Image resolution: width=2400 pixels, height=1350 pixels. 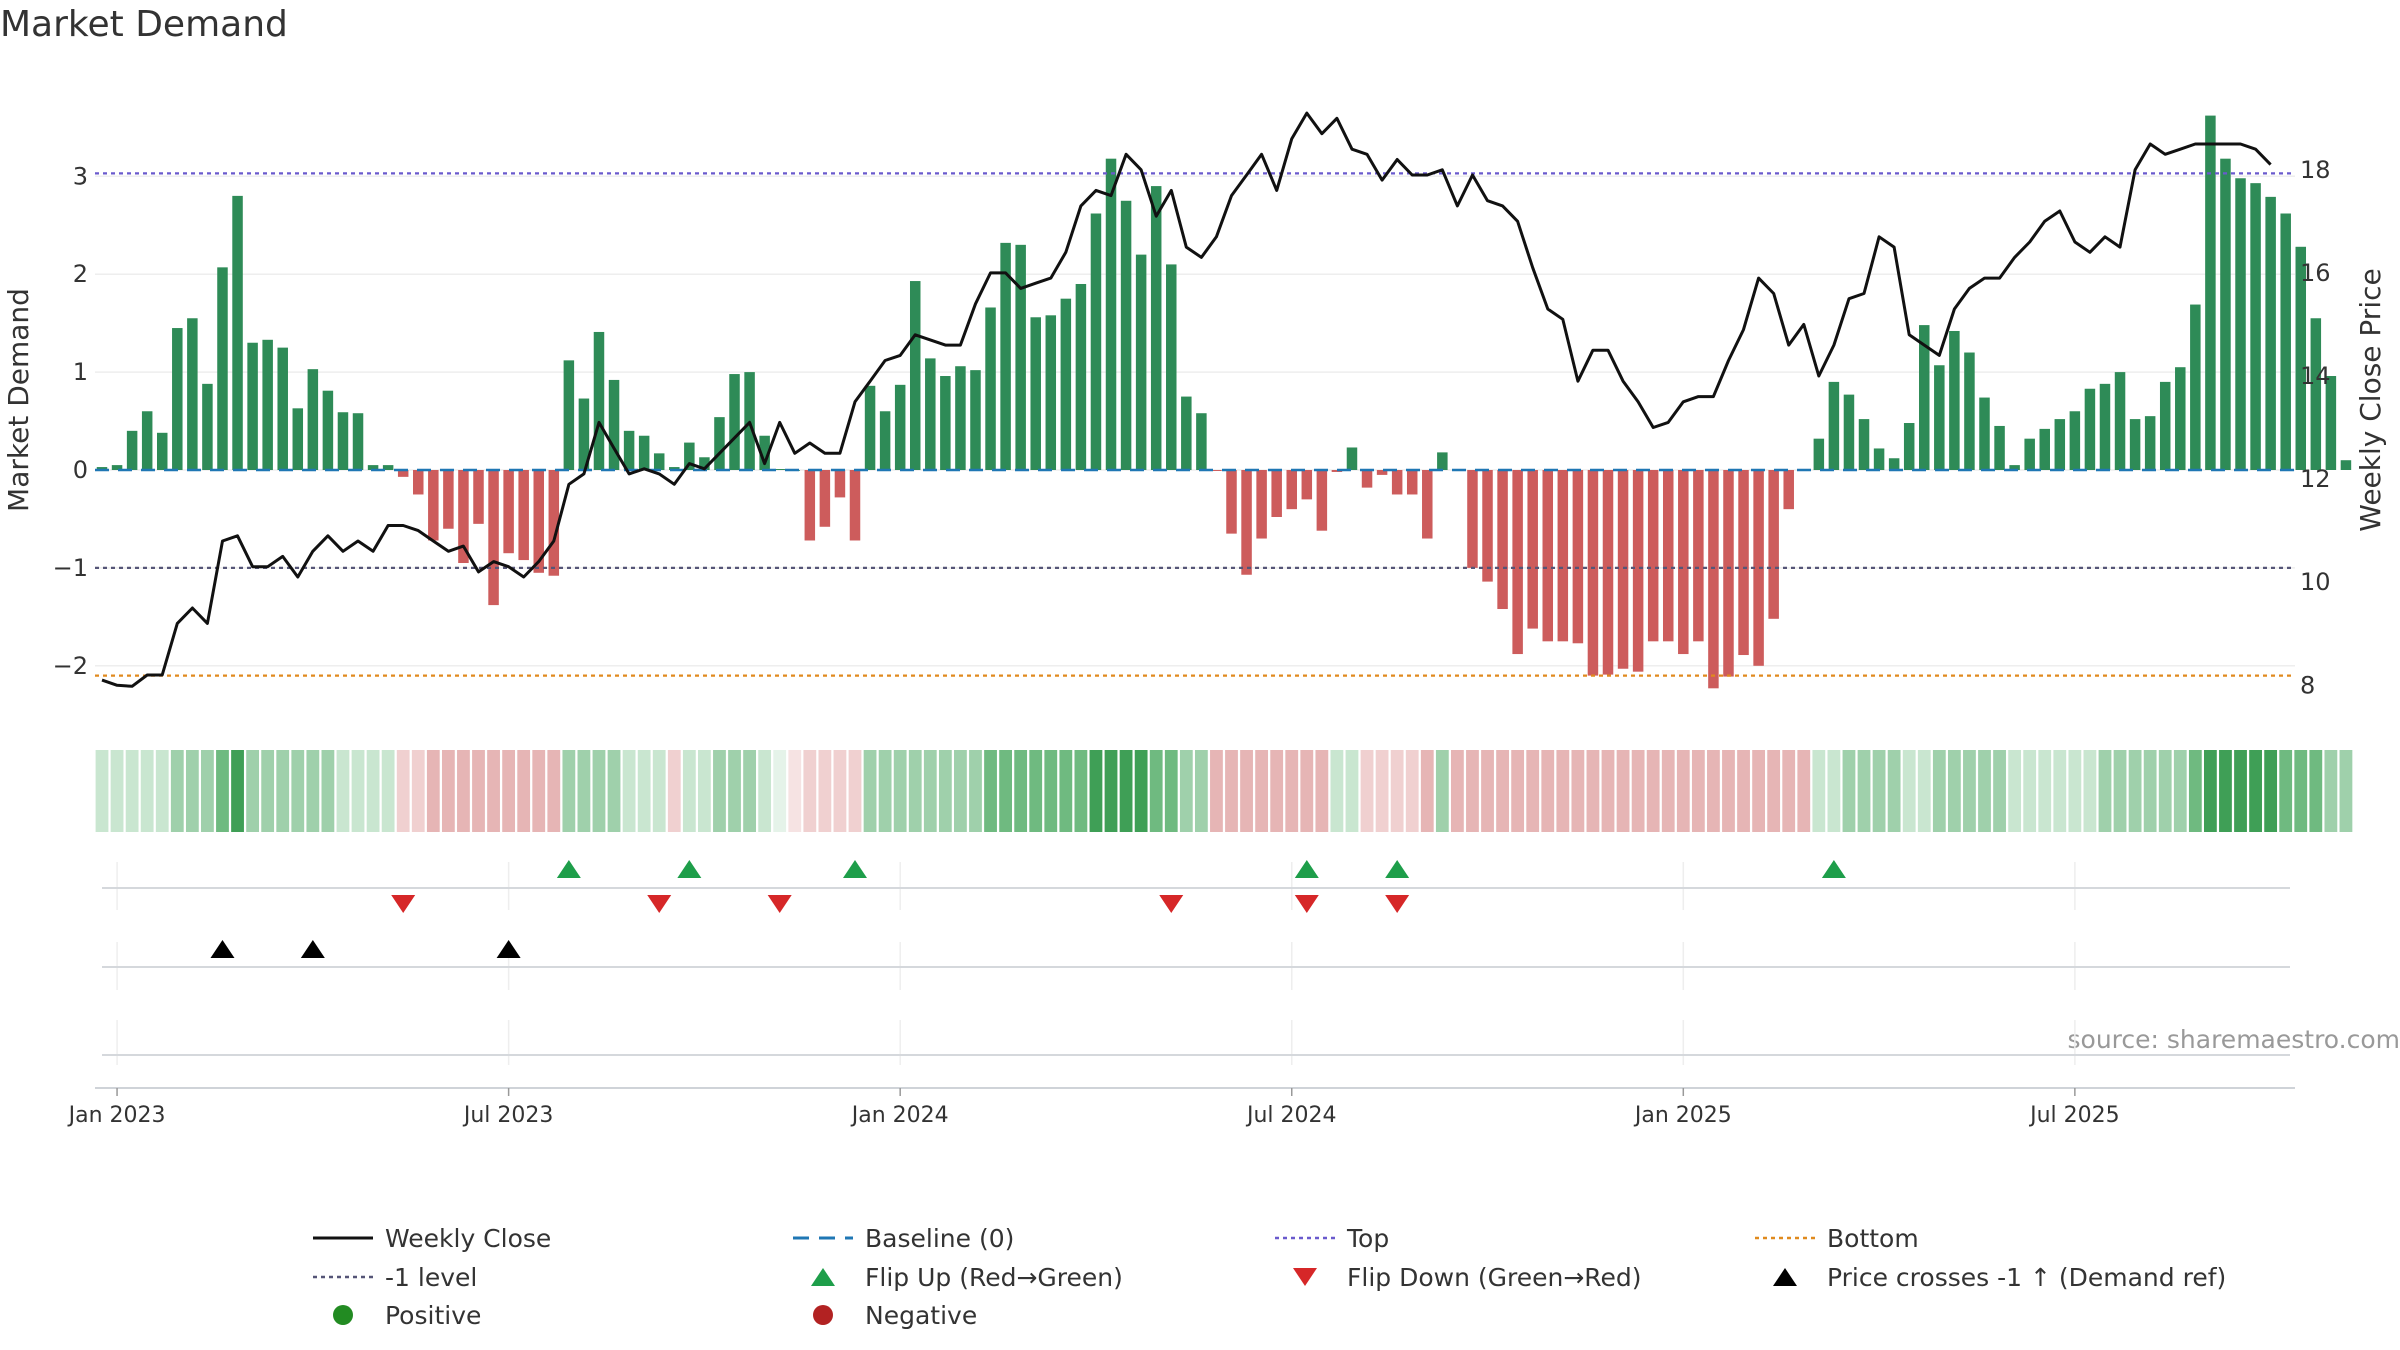 What do you see at coordinates (70, 568) in the screenshot?
I see `y-tick-label: −1` at bounding box center [70, 568].